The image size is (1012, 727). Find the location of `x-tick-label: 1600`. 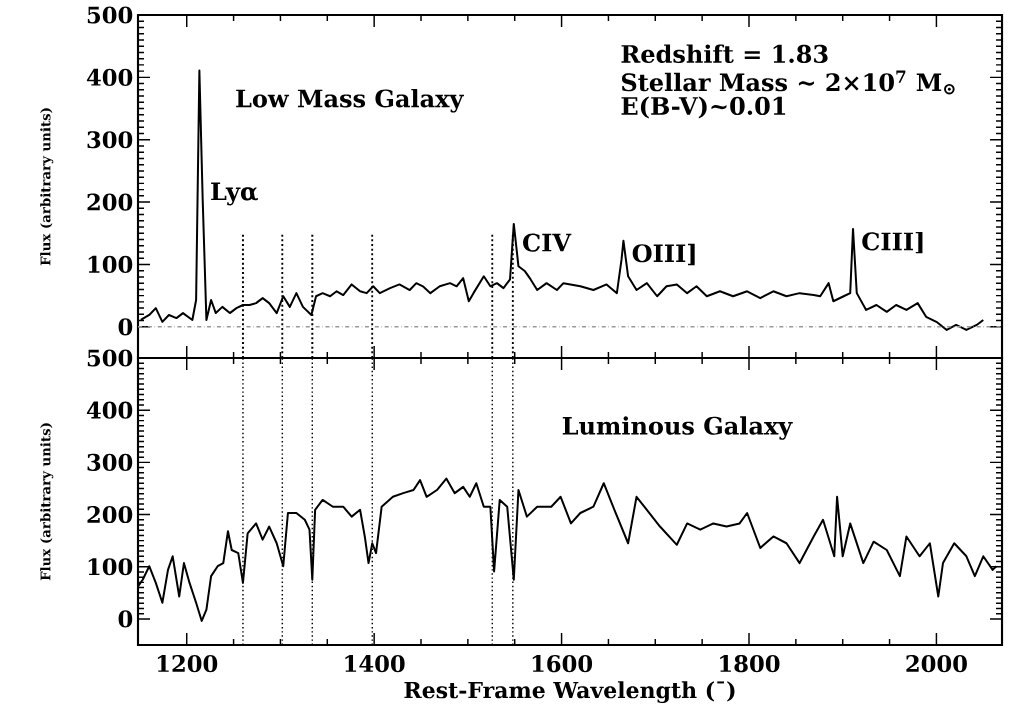

x-tick-label: 1600 is located at coordinates (562, 664).